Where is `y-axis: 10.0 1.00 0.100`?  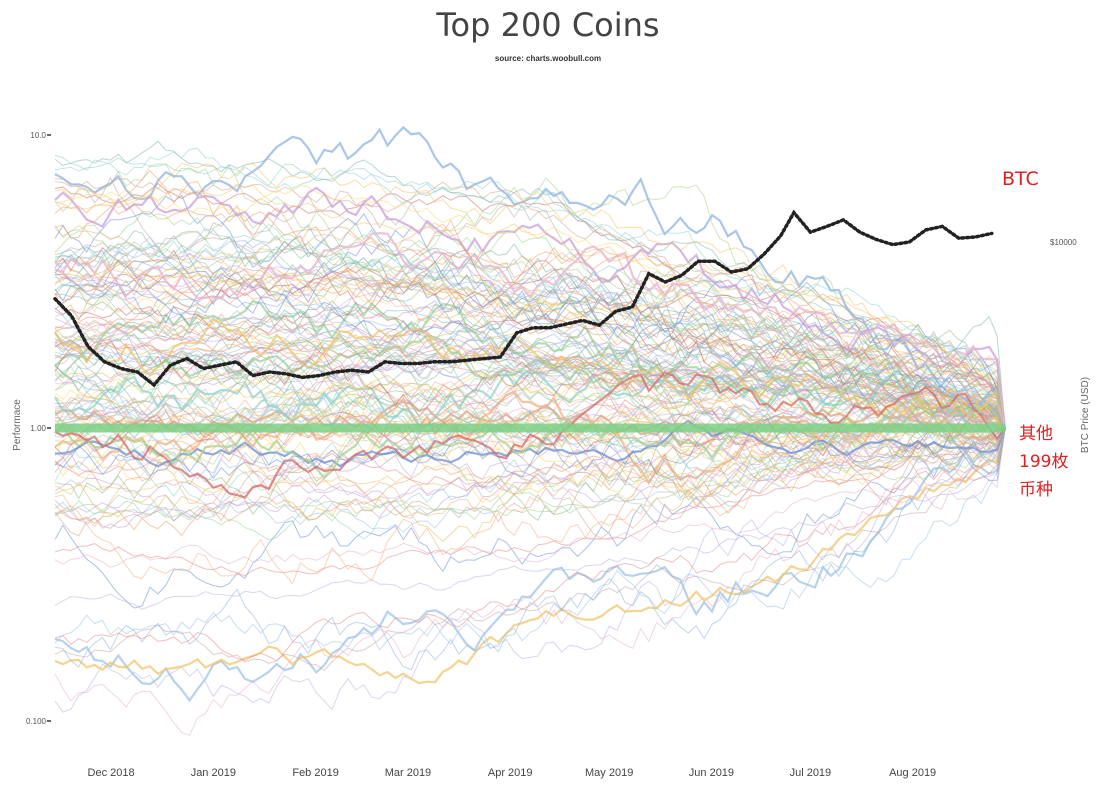 y-axis: 10.0 1.00 0.100 is located at coordinates (38, 428).